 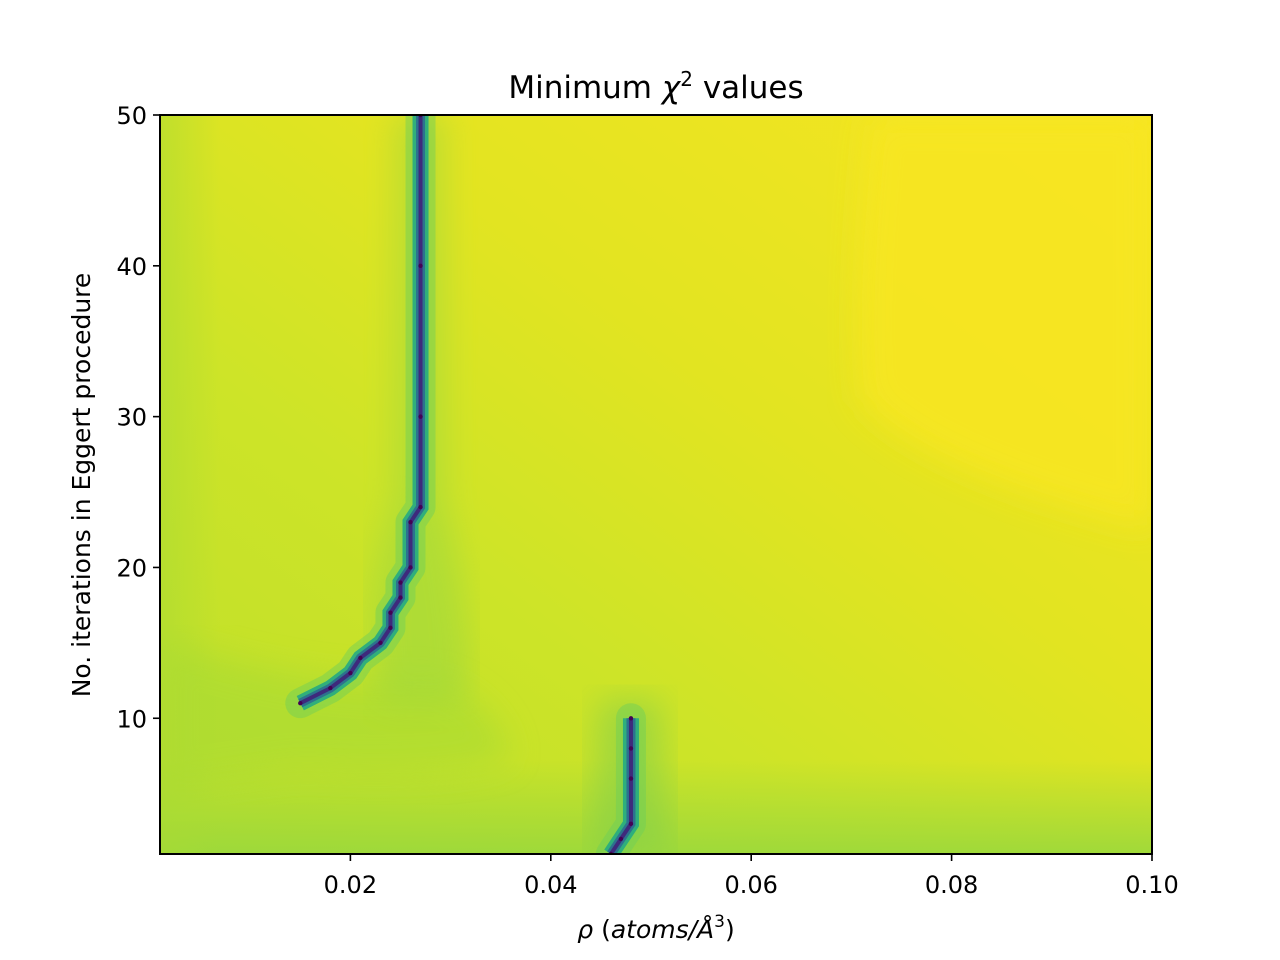 I want to click on x-tick-label: 0.06, so click(x=750, y=885).